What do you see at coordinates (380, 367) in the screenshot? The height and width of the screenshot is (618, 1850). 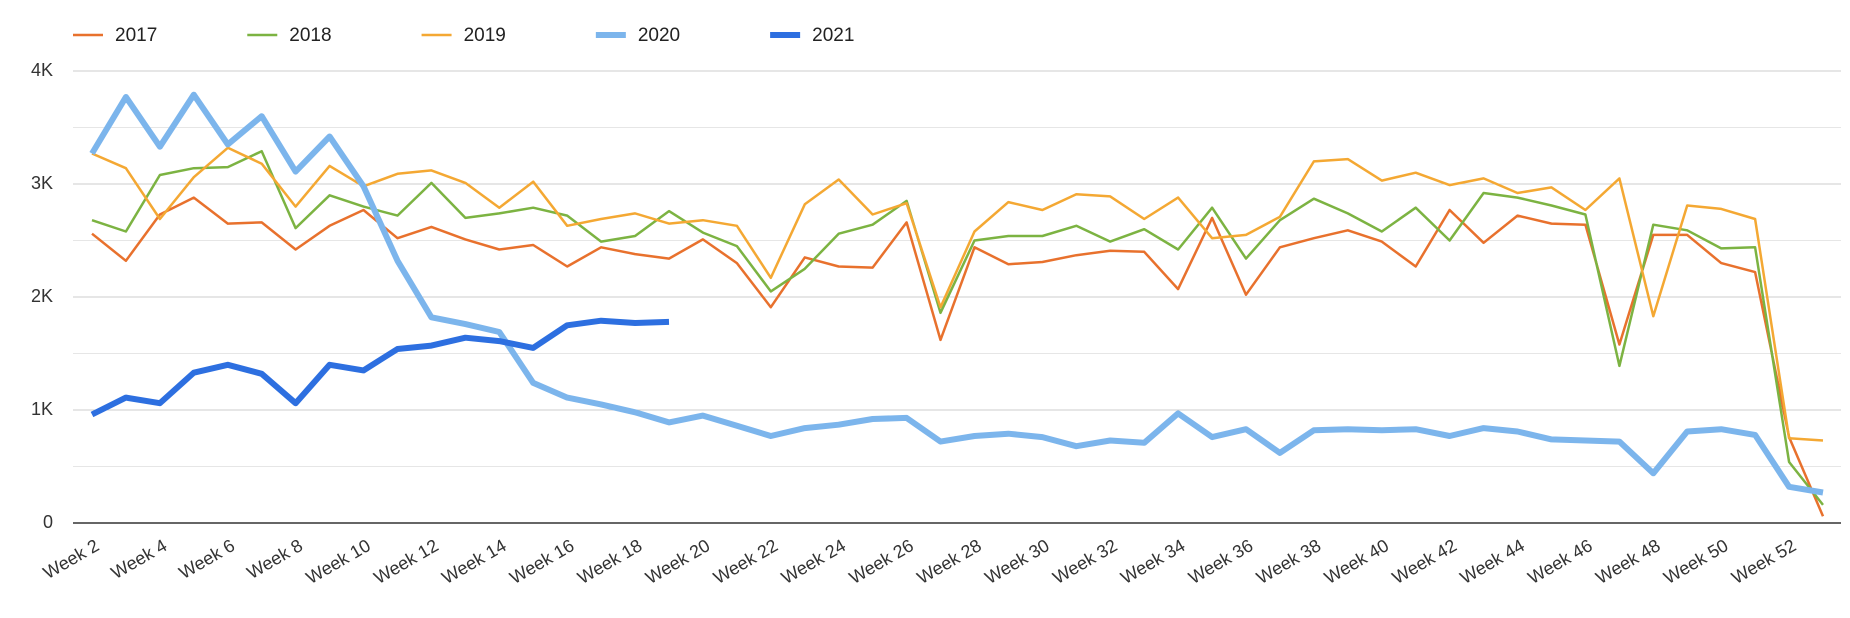 I see `series-line` at bounding box center [380, 367].